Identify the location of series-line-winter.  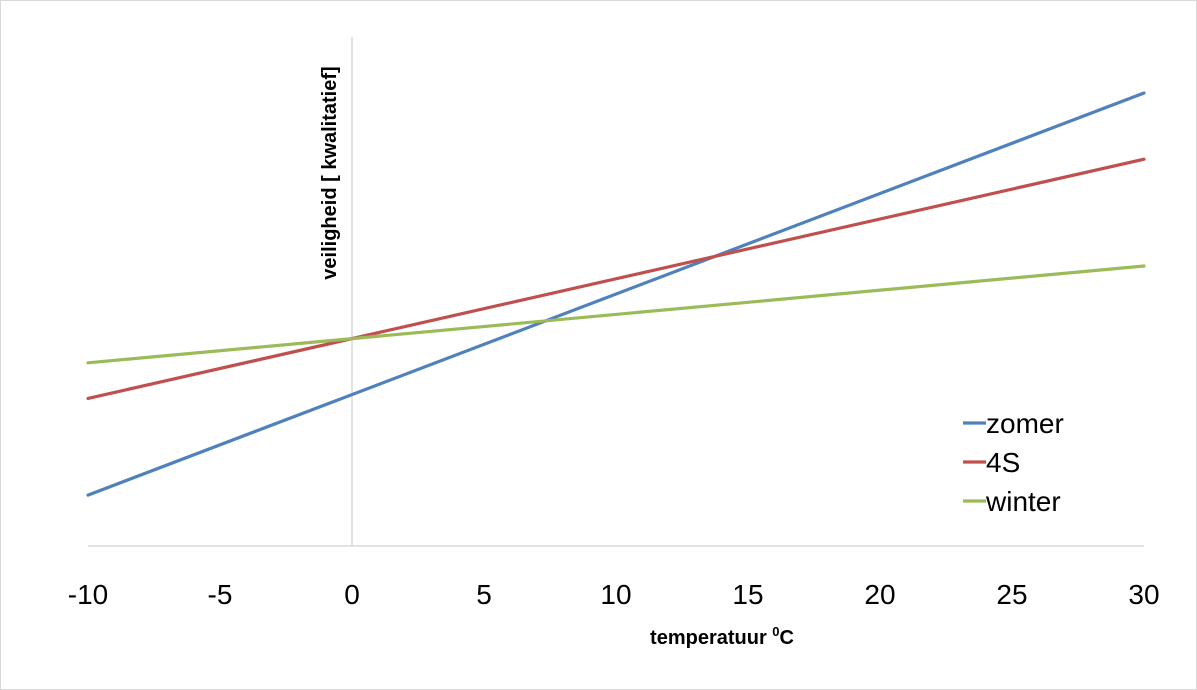
(616, 314).